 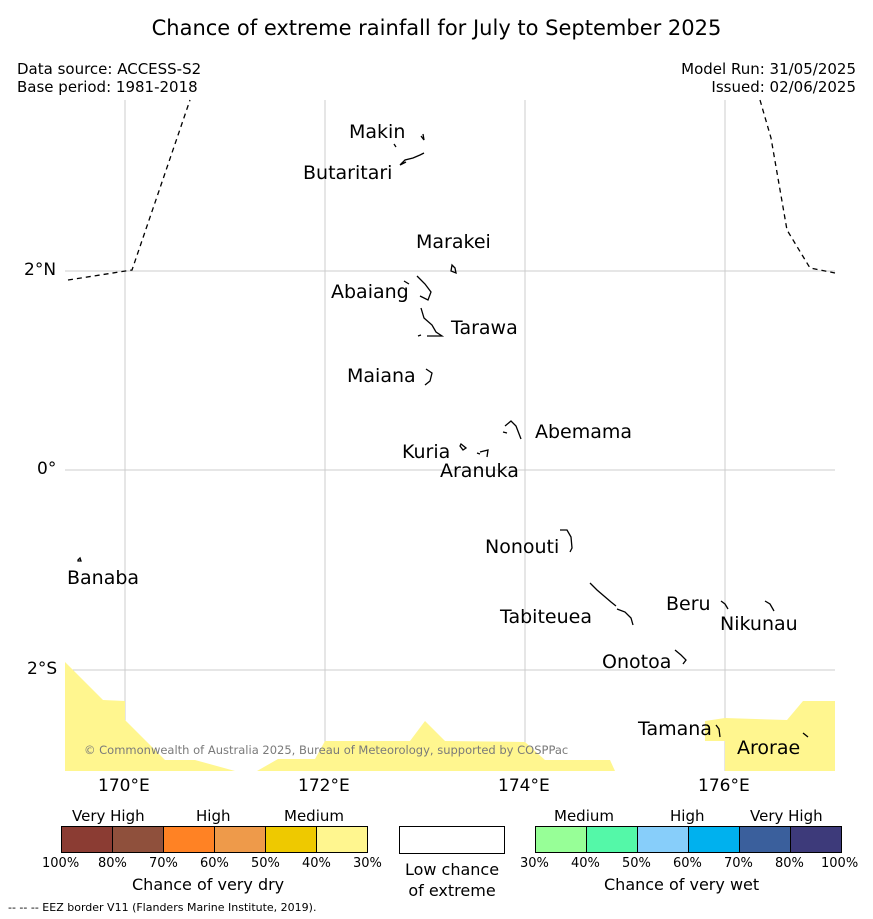 I want to click on wet-colorbar, so click(x=688, y=839).